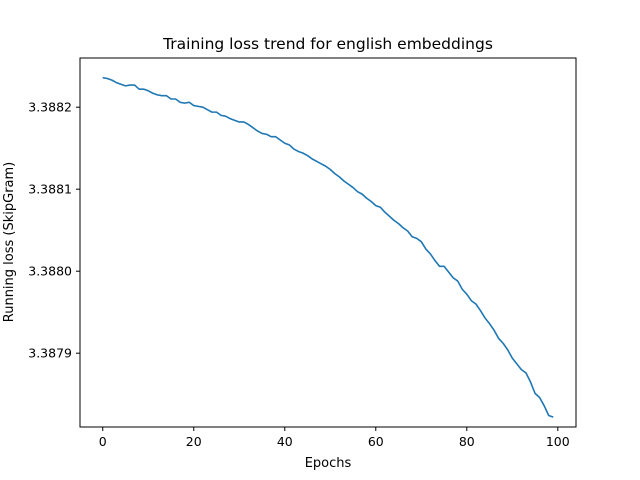  What do you see at coordinates (50, 271) in the screenshot?
I see `y-tick-label: 3.3880` at bounding box center [50, 271].